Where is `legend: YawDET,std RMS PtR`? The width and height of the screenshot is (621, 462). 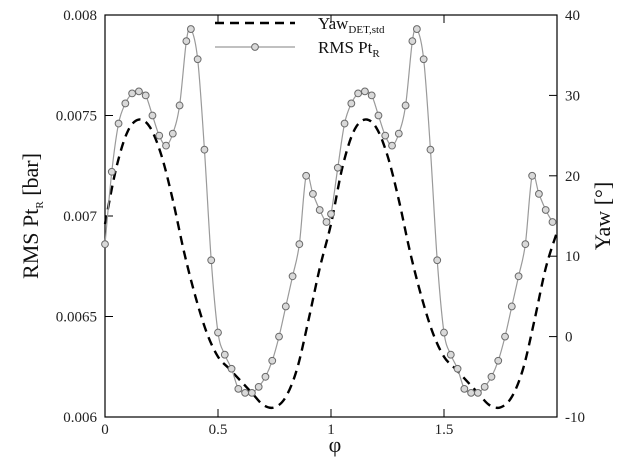 legend: YawDET,std RMS PtR is located at coordinates (300, 37).